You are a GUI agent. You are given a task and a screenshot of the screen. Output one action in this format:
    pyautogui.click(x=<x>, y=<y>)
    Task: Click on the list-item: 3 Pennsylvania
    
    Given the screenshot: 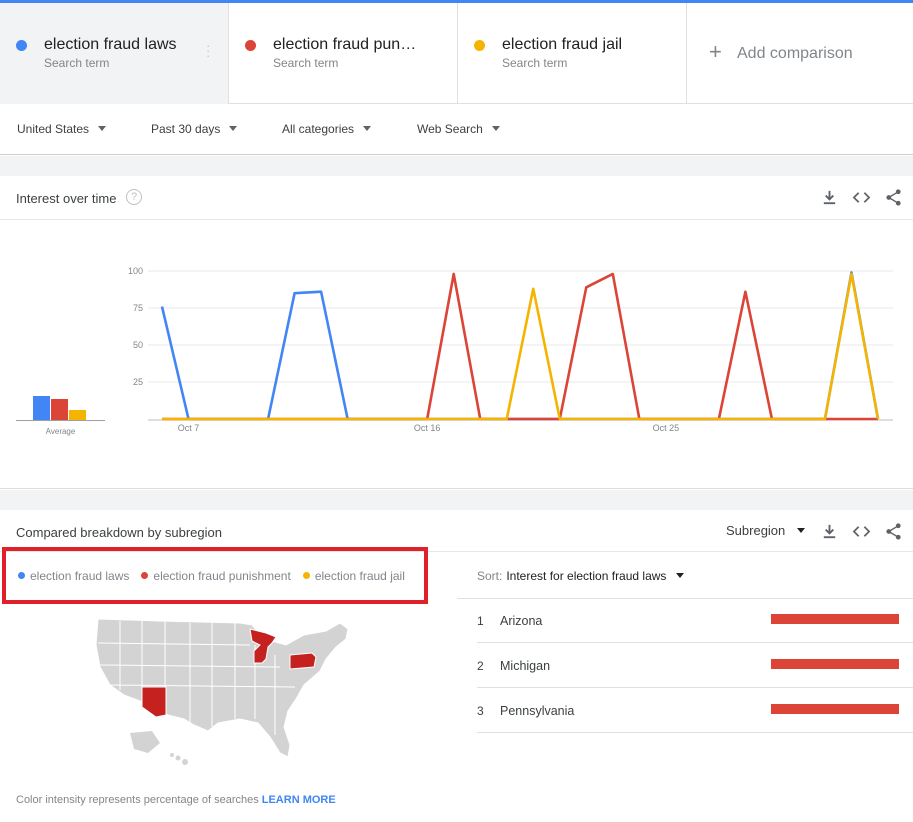 What is the action you would take?
    pyautogui.click(x=695, y=710)
    